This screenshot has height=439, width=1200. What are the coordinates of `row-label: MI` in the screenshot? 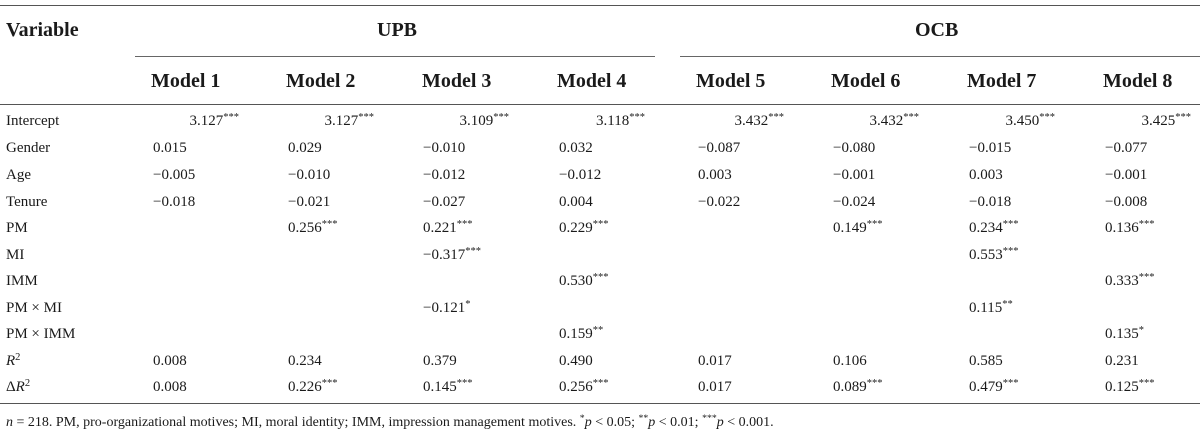 It's located at (15, 255).